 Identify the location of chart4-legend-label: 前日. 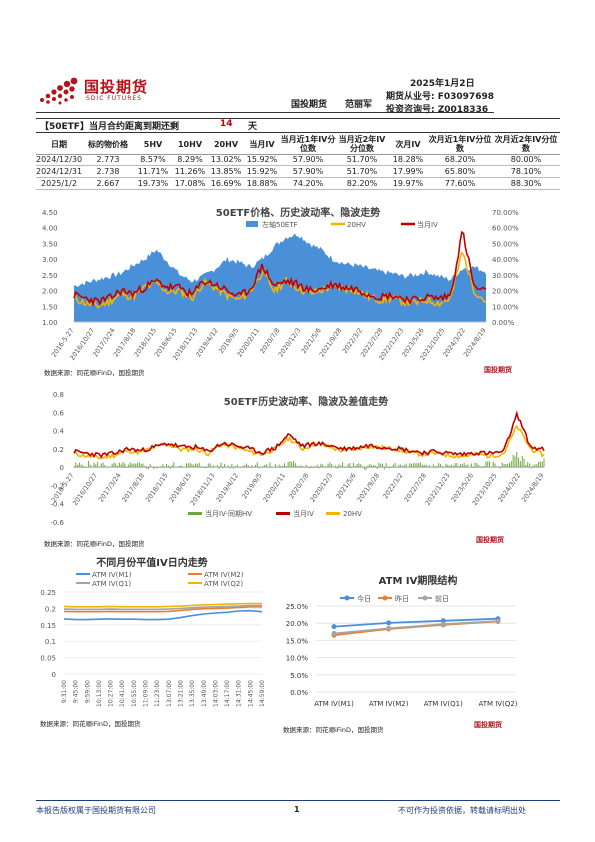
(442, 598).